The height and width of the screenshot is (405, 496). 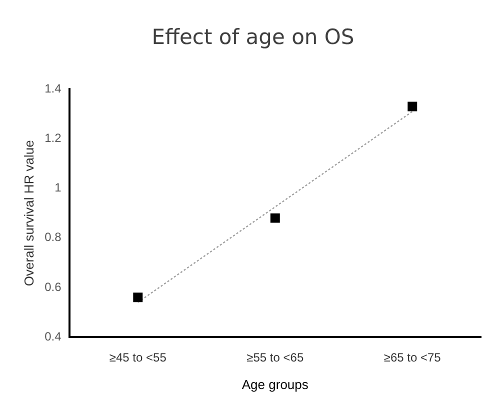 What do you see at coordinates (53, 89) in the screenshot?
I see `y-tick-label: 1.4` at bounding box center [53, 89].